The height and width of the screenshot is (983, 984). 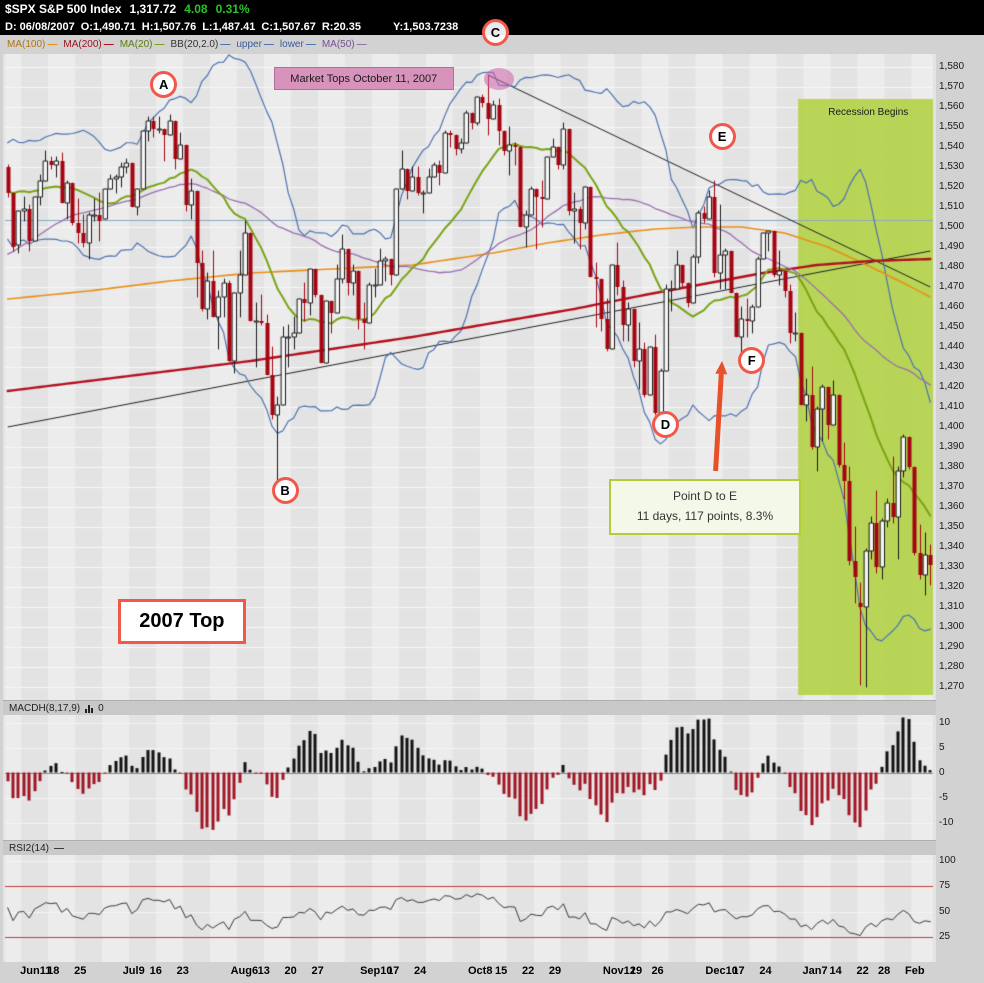 I want to click on date-axis-label: 29, so click(x=555, y=971).